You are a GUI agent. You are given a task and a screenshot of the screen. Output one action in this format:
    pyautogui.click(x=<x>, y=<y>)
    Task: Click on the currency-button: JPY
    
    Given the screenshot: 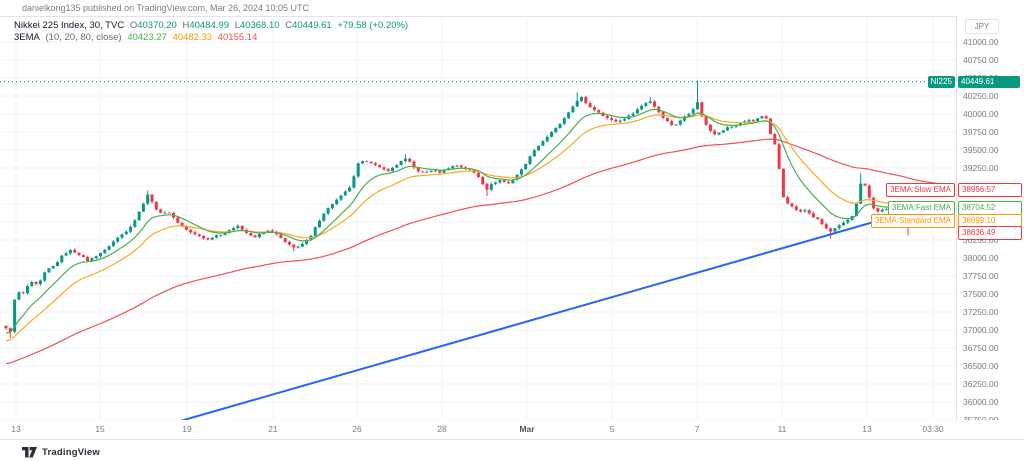 What is the action you would take?
    pyautogui.click(x=982, y=26)
    